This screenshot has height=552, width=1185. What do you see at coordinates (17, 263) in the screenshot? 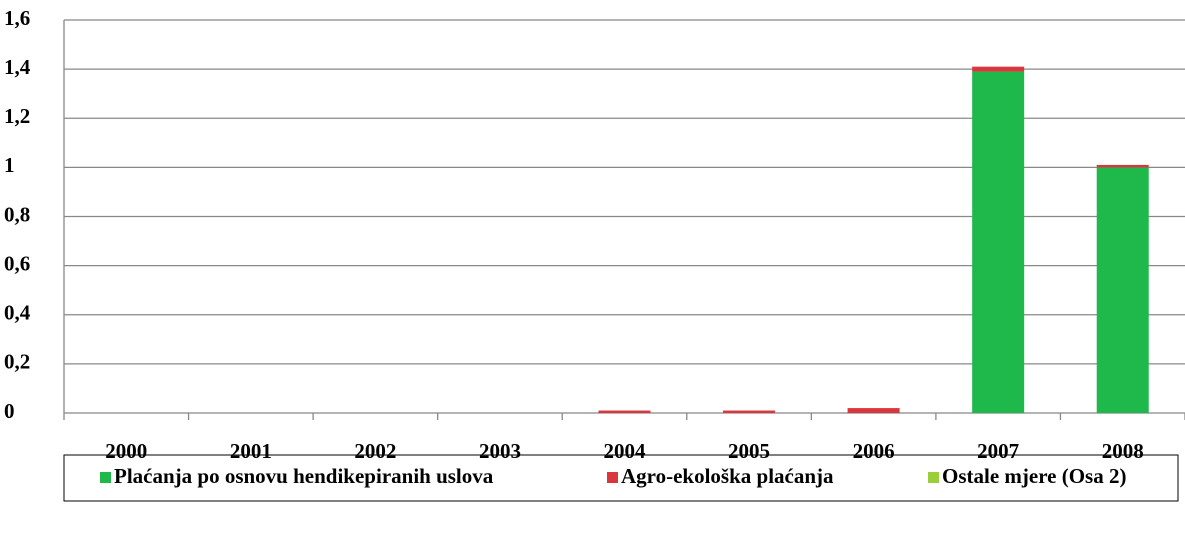
I see `y-tick-label: 0,6` at bounding box center [17, 263].